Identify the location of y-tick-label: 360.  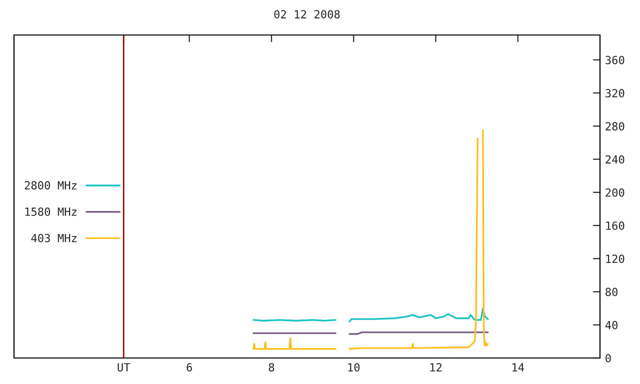
(615, 60).